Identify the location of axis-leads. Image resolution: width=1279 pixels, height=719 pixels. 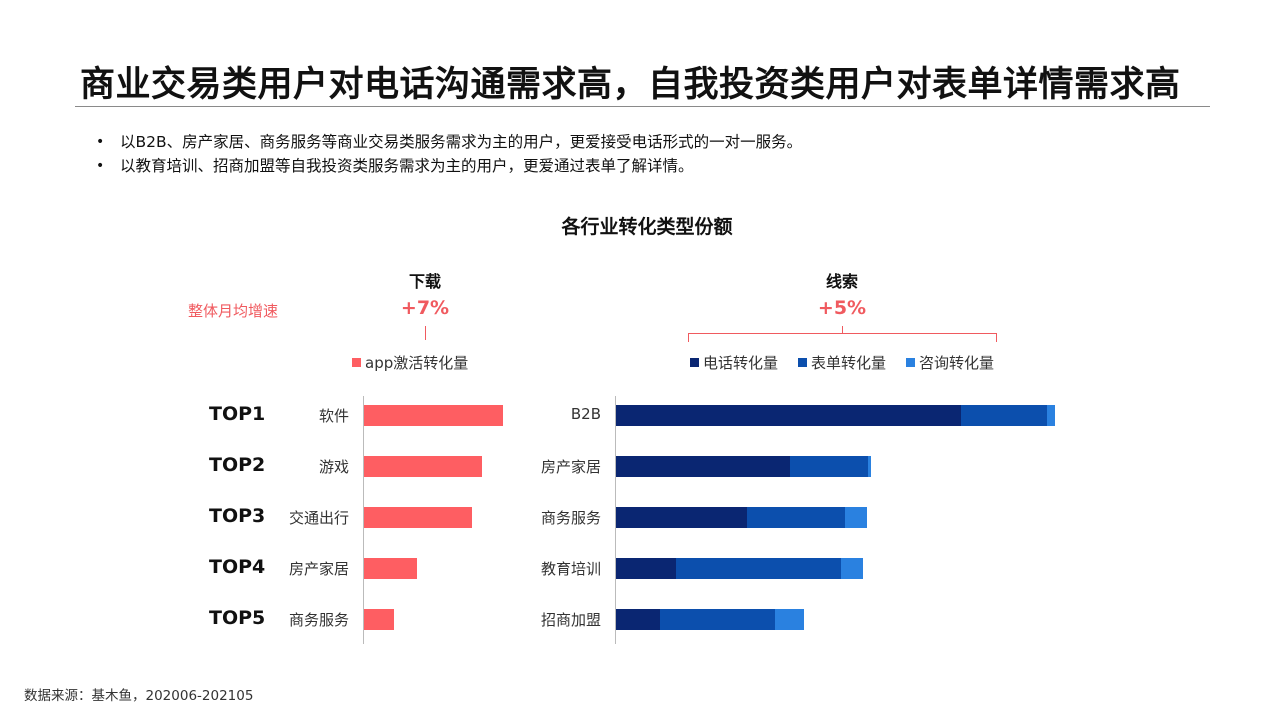
(615, 520).